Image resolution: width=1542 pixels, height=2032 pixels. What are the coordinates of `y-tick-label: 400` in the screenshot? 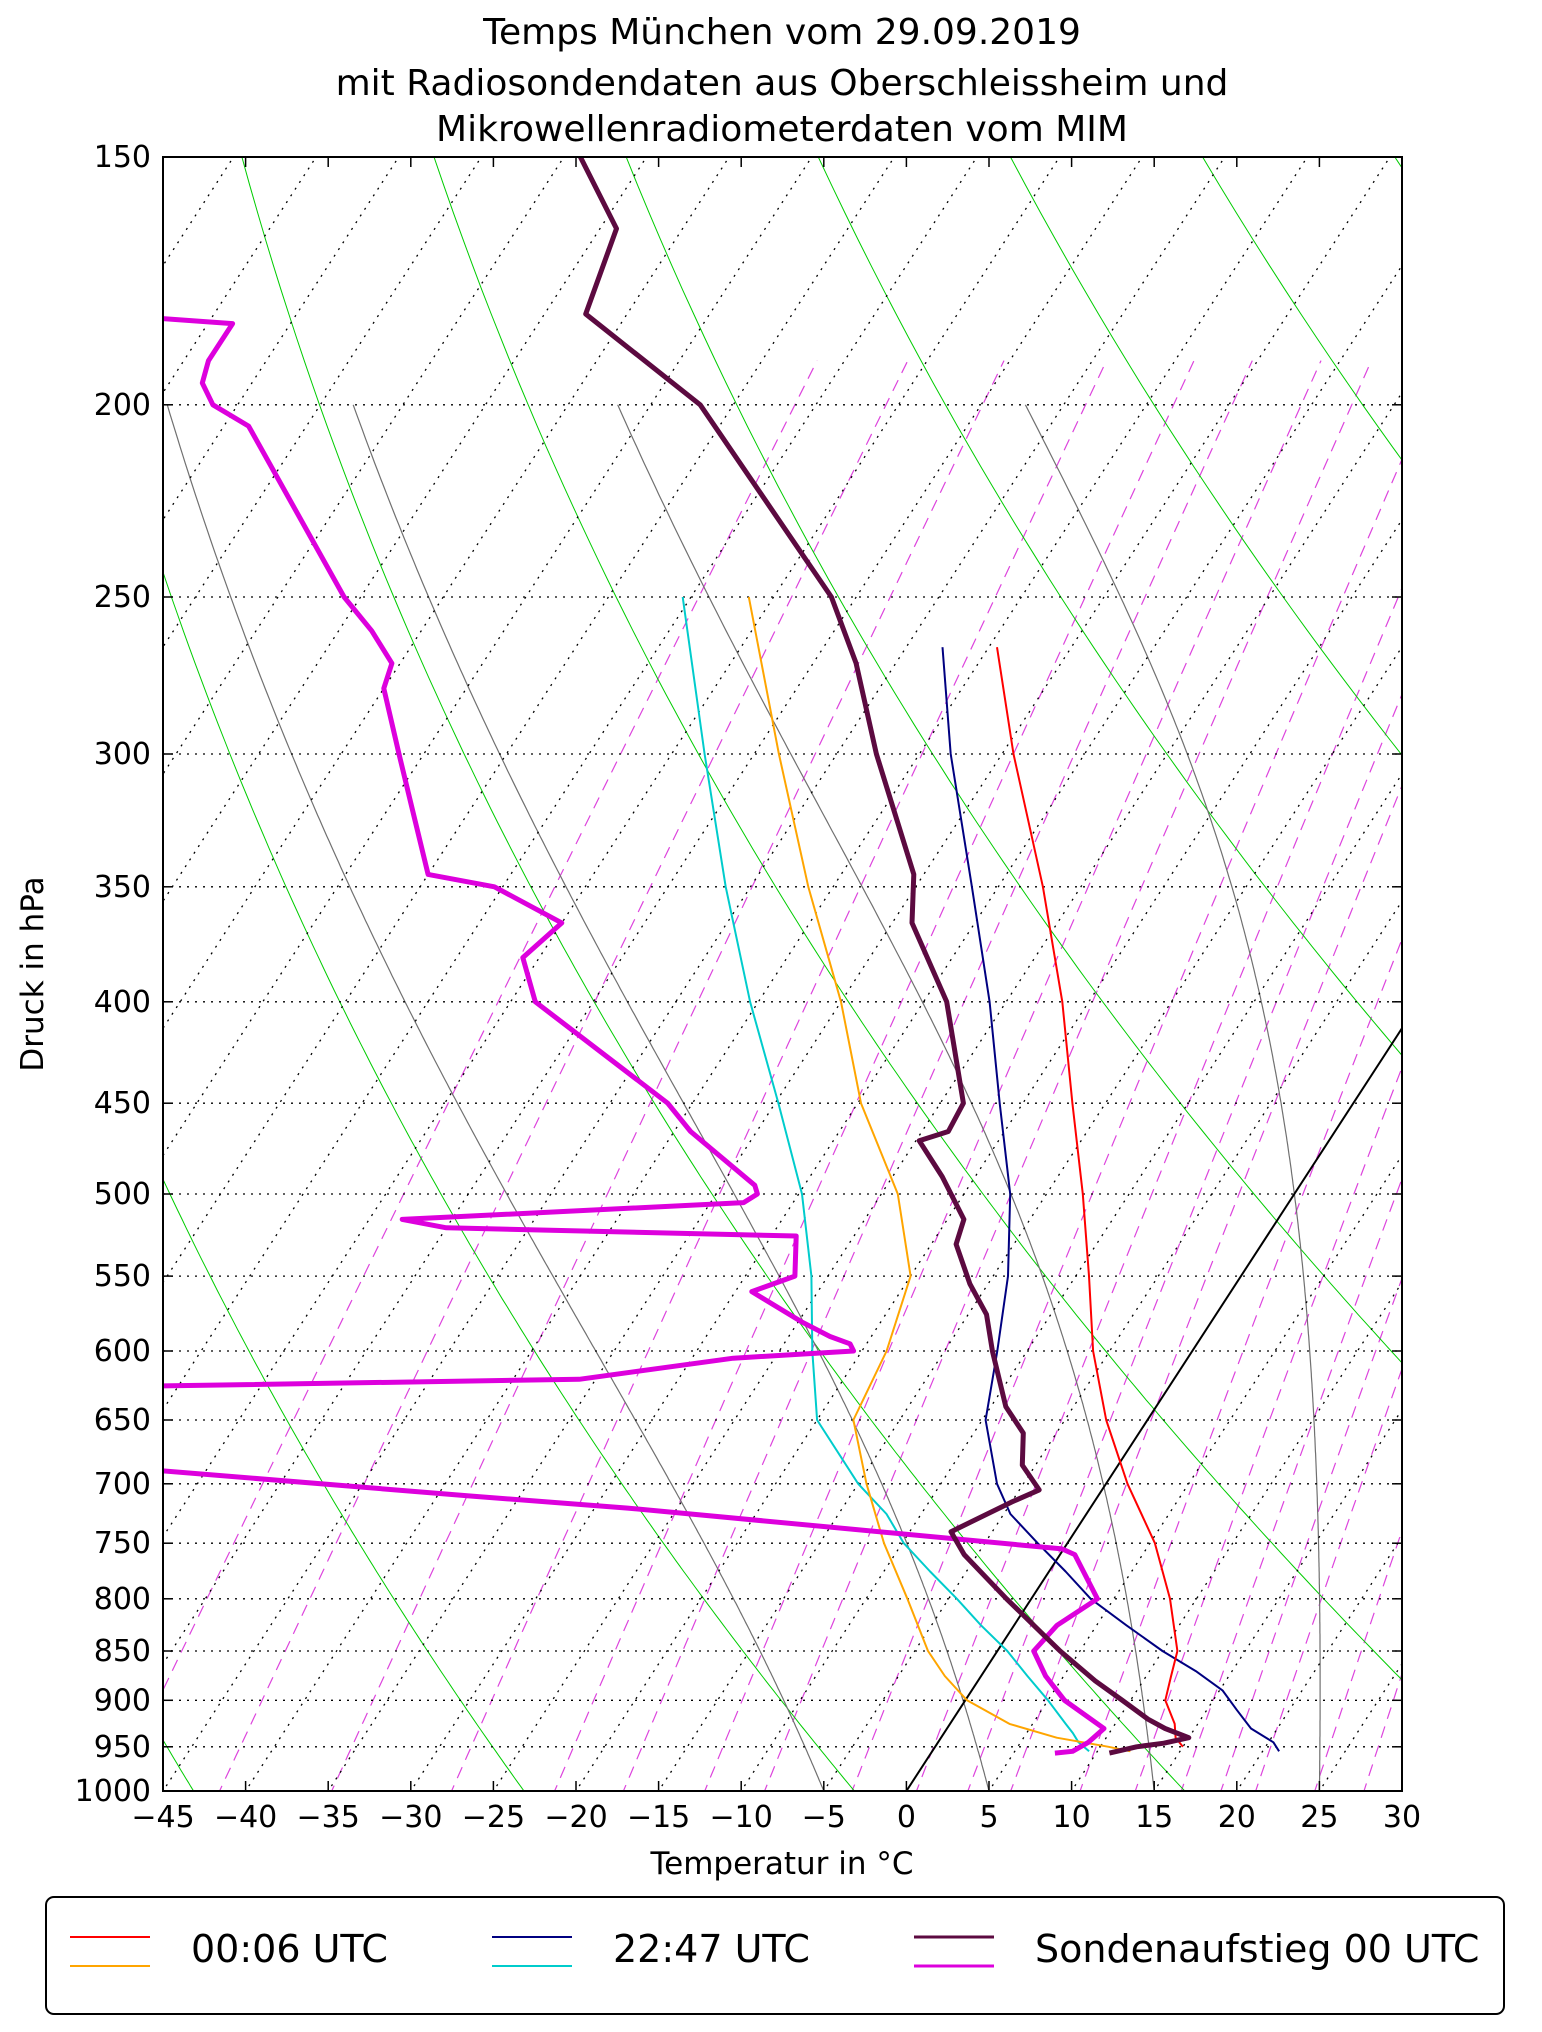 It's located at (122, 1002).